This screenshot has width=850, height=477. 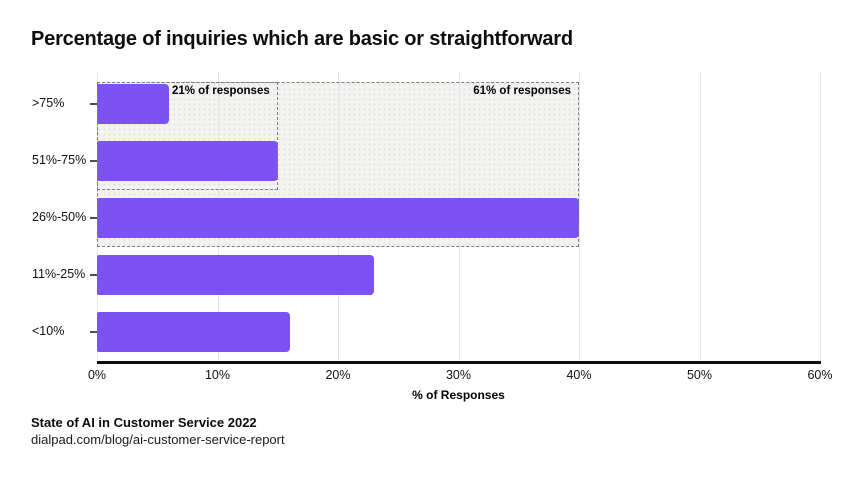 I want to click on x-axis-title: % of Responses, so click(x=458, y=395).